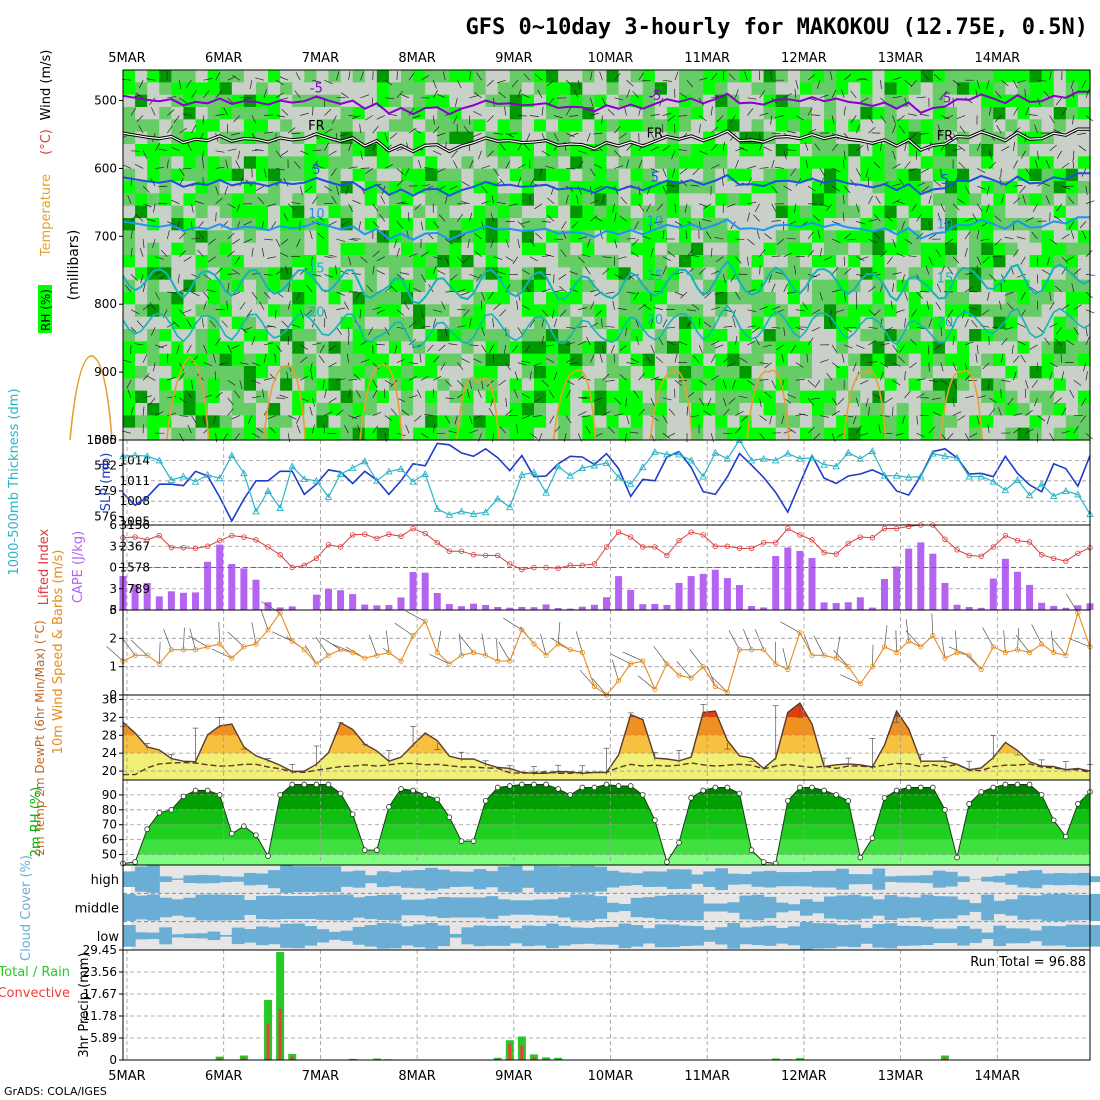 The height and width of the screenshot is (1100, 1100). What do you see at coordinates (316, 170) in the screenshot?
I see `contour-label: 5` at bounding box center [316, 170].